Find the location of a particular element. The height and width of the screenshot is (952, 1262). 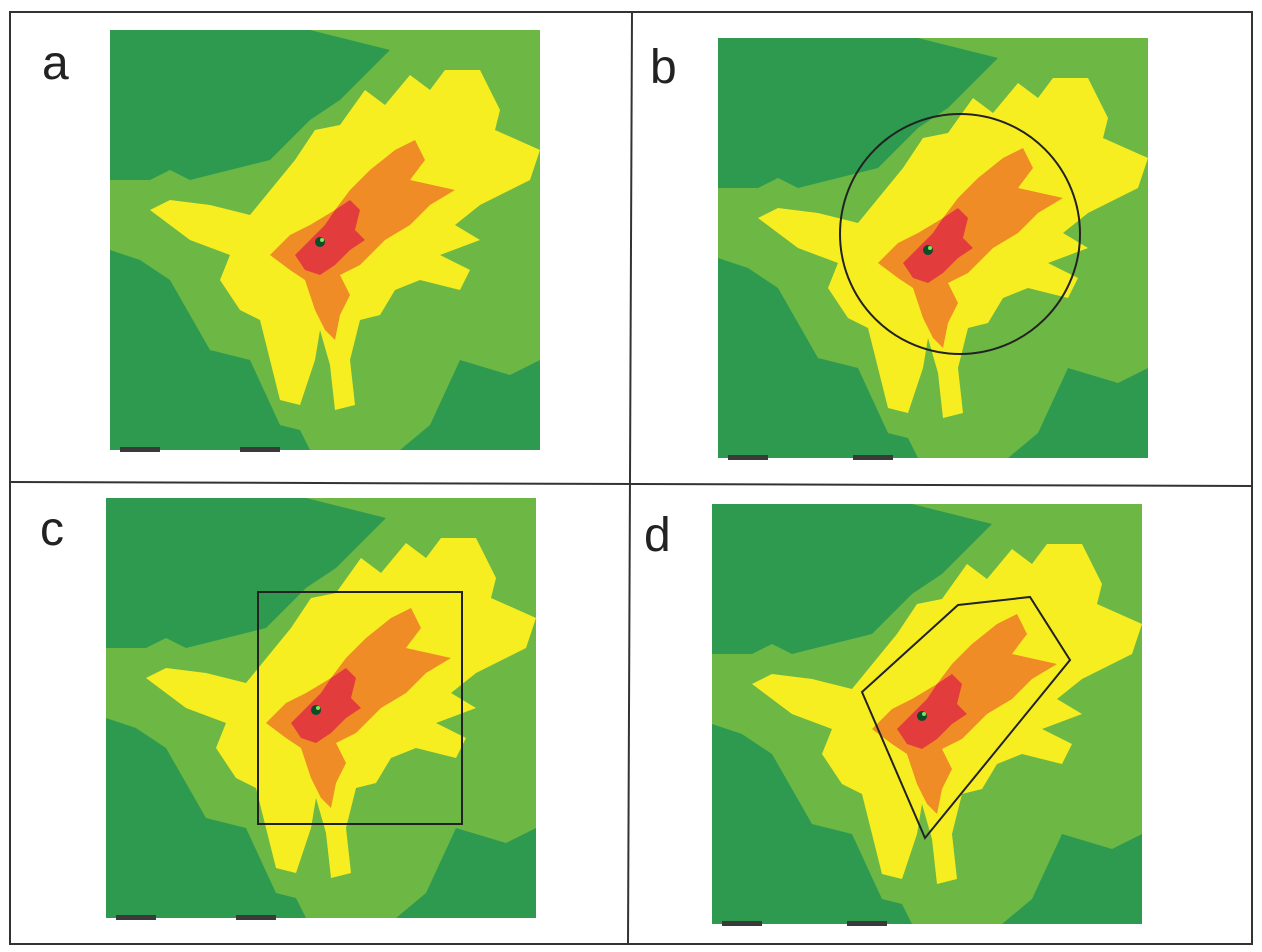

panel-label-a: a is located at coordinates (55, 63).